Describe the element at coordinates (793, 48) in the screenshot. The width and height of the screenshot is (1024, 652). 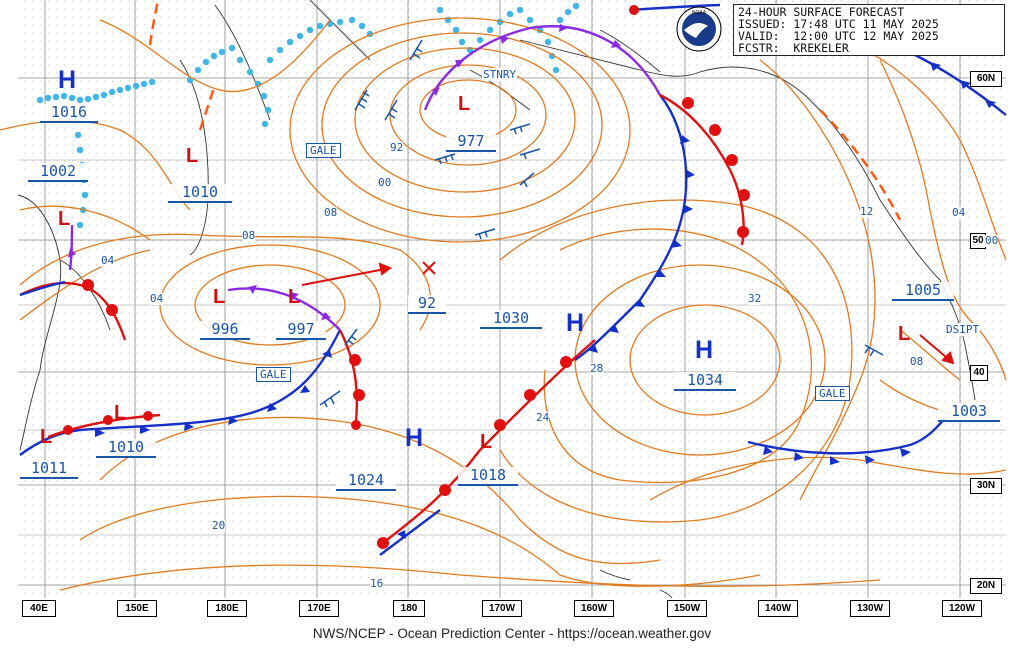
I see `header-line-4: FCSTR: KREKELER` at that location.